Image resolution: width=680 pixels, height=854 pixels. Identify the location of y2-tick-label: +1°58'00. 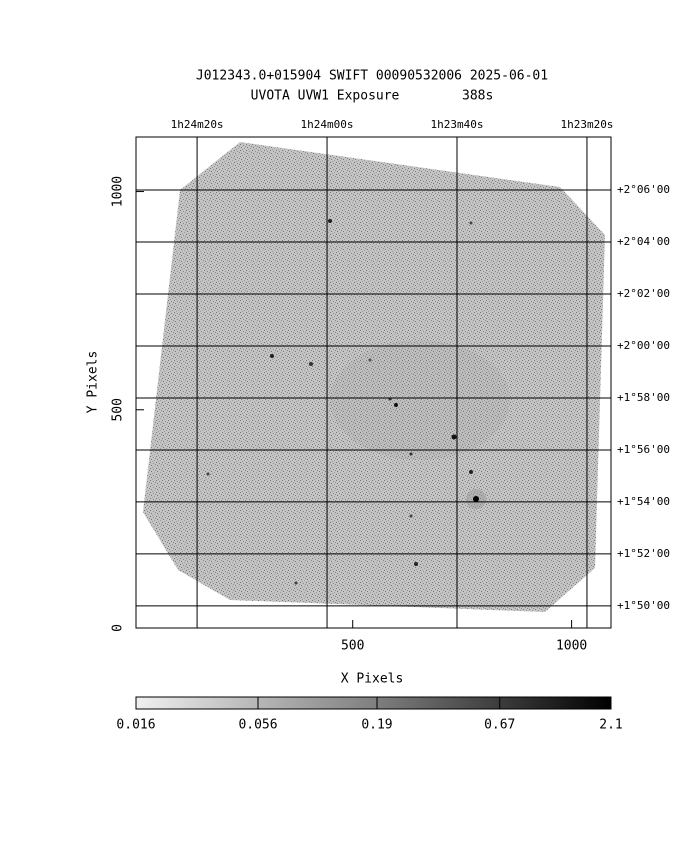
(643, 397).